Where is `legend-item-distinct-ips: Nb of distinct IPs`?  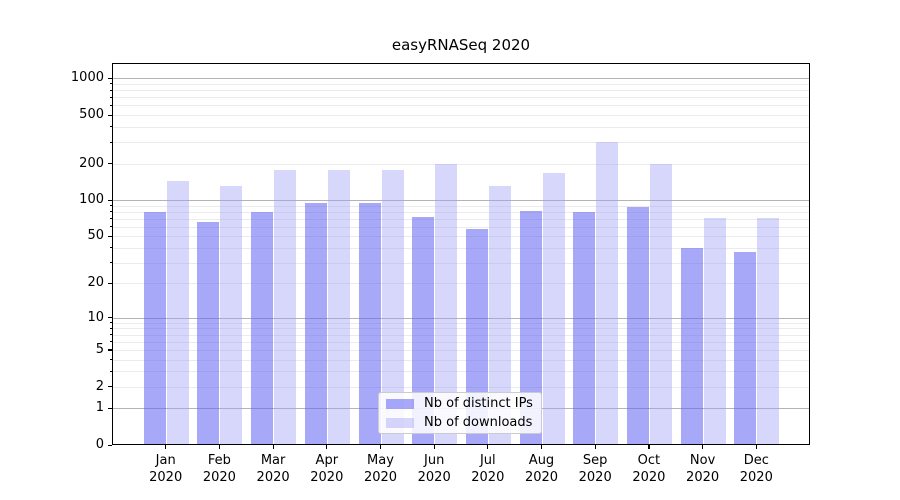
legend-item-distinct-ips: Nb of distinct IPs is located at coordinates (460, 403).